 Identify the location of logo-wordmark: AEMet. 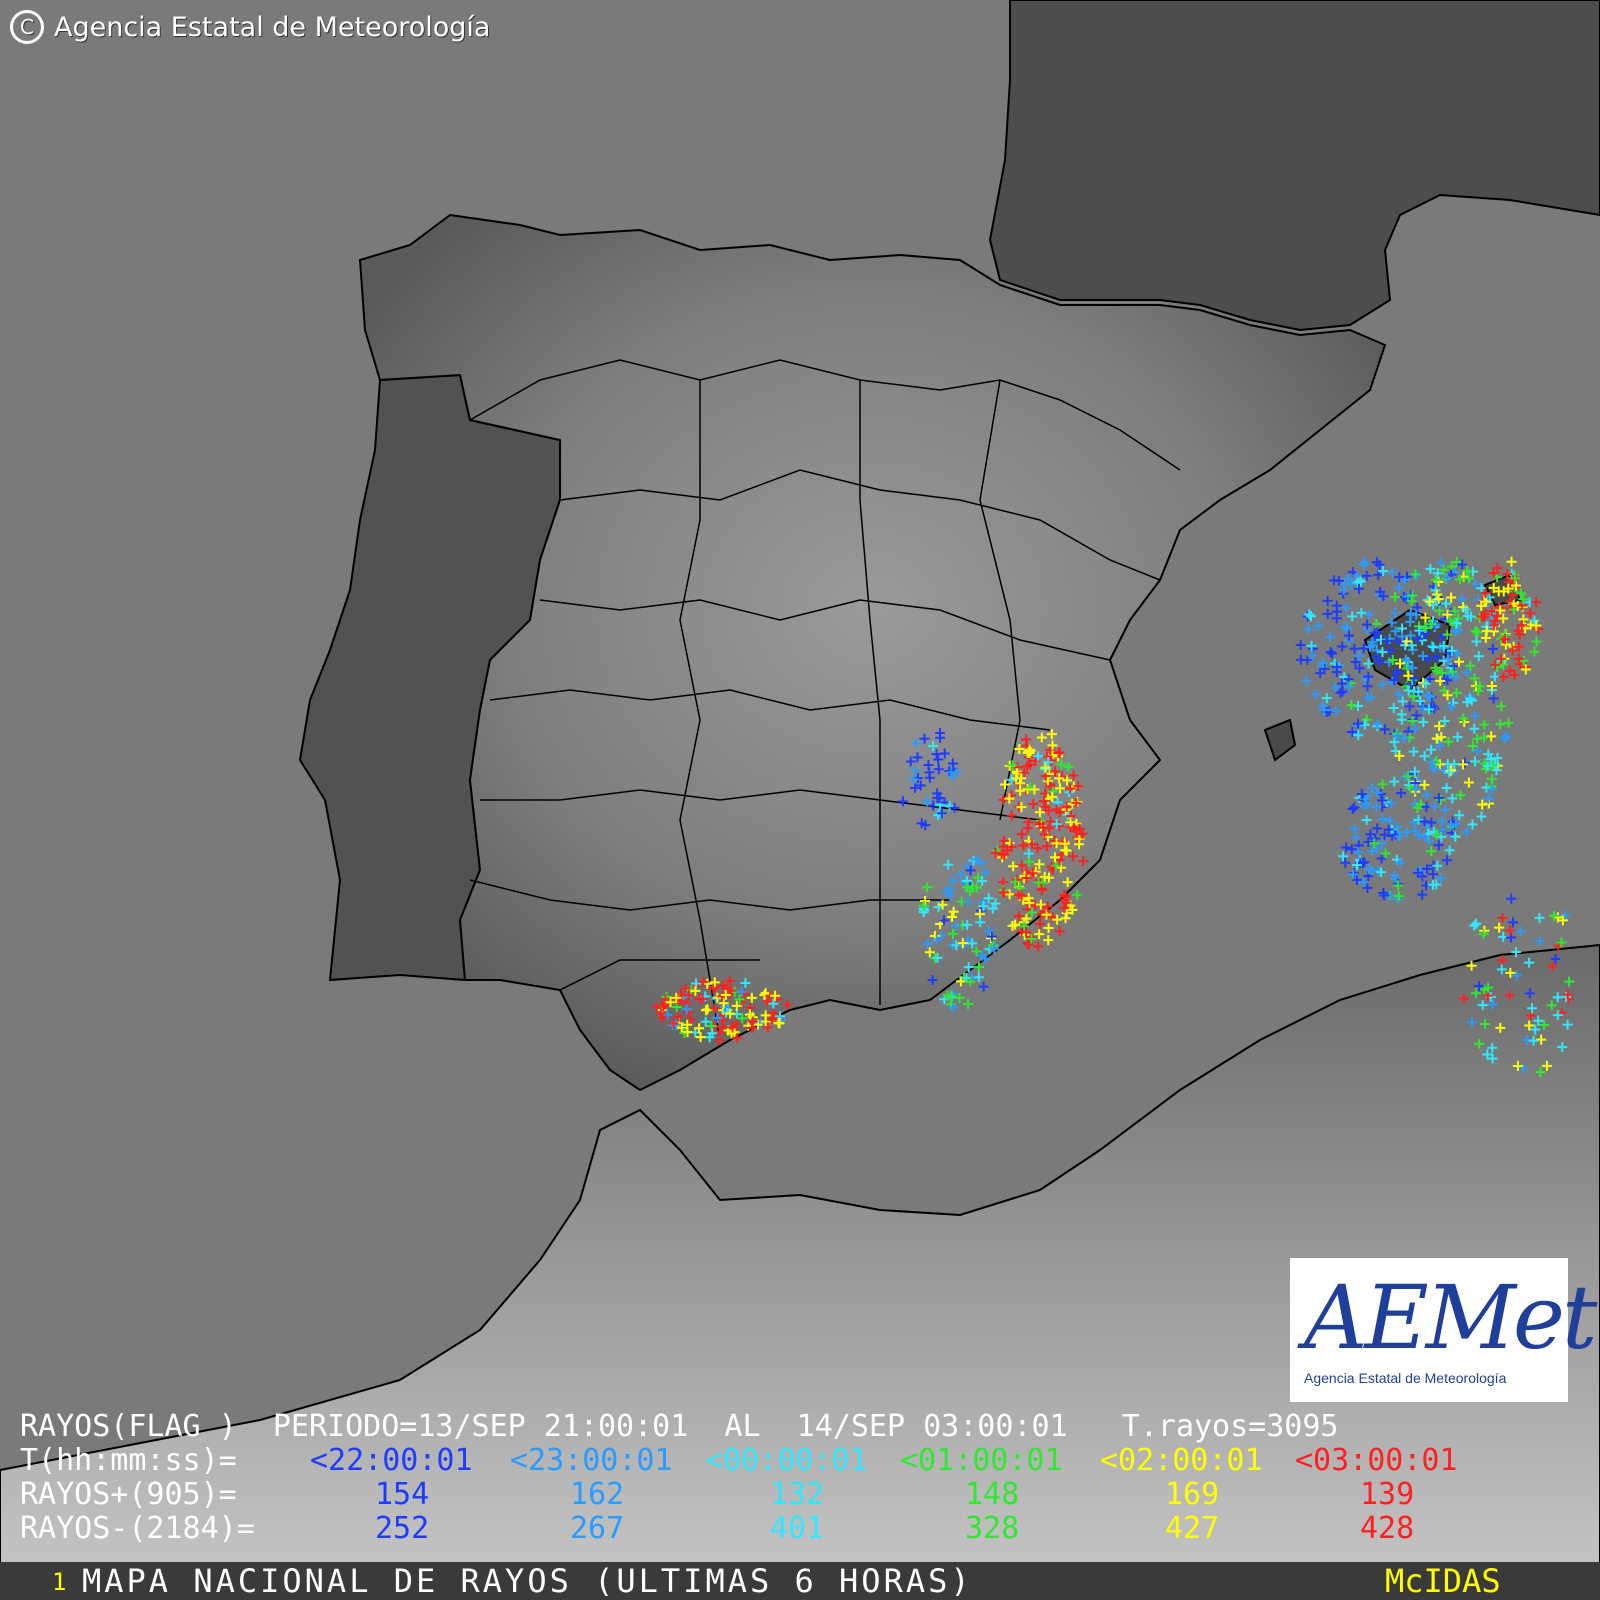
(1450, 1317).